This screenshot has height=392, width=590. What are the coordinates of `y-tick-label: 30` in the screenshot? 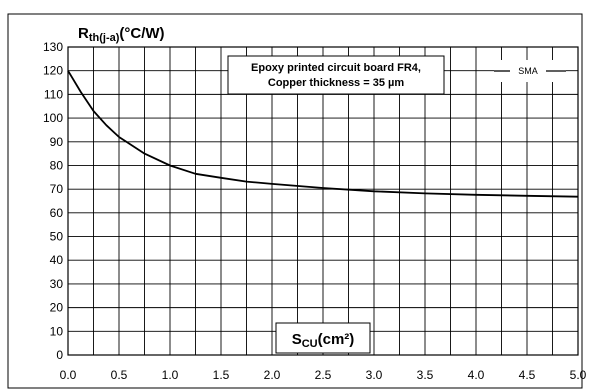 It's located at (57, 284).